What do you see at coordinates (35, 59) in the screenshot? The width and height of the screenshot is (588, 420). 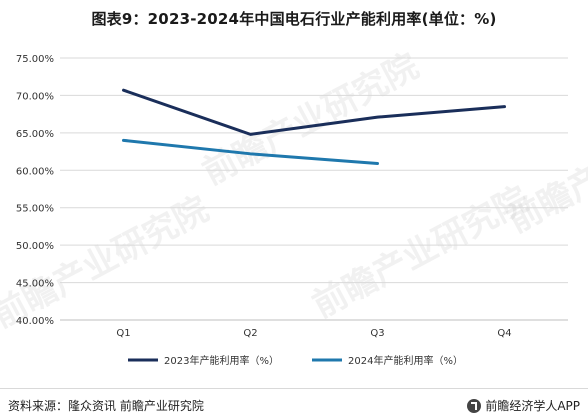 I see `y-tick-label: 75.00%` at bounding box center [35, 59].